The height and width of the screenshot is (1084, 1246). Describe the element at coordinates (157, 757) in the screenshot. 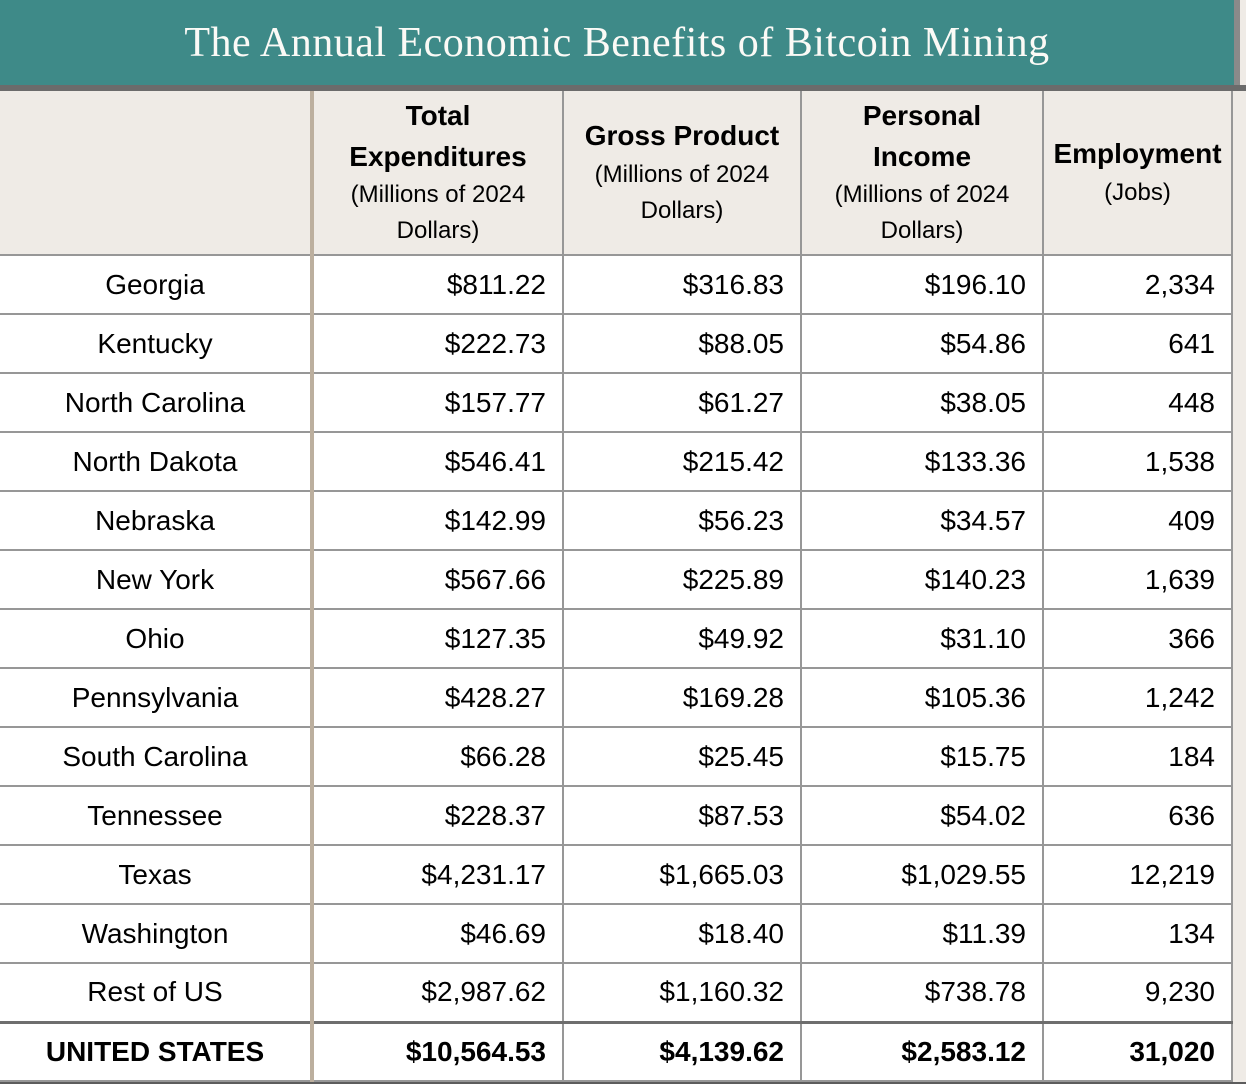

I see `state-cell: South Carolina` at that location.